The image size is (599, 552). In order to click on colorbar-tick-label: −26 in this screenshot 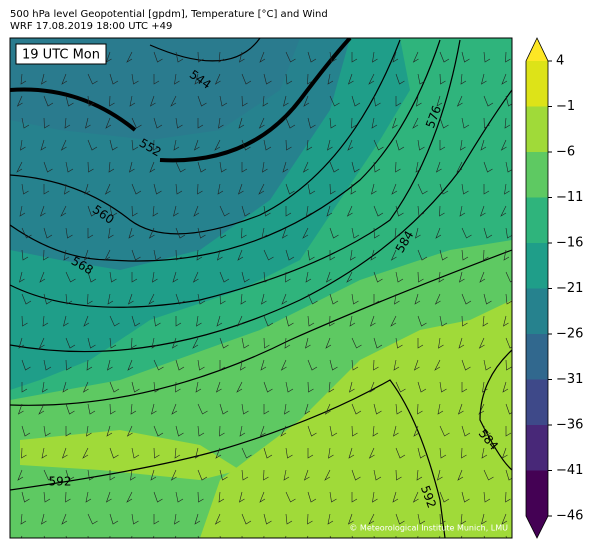, I will do `click(569, 334)`.